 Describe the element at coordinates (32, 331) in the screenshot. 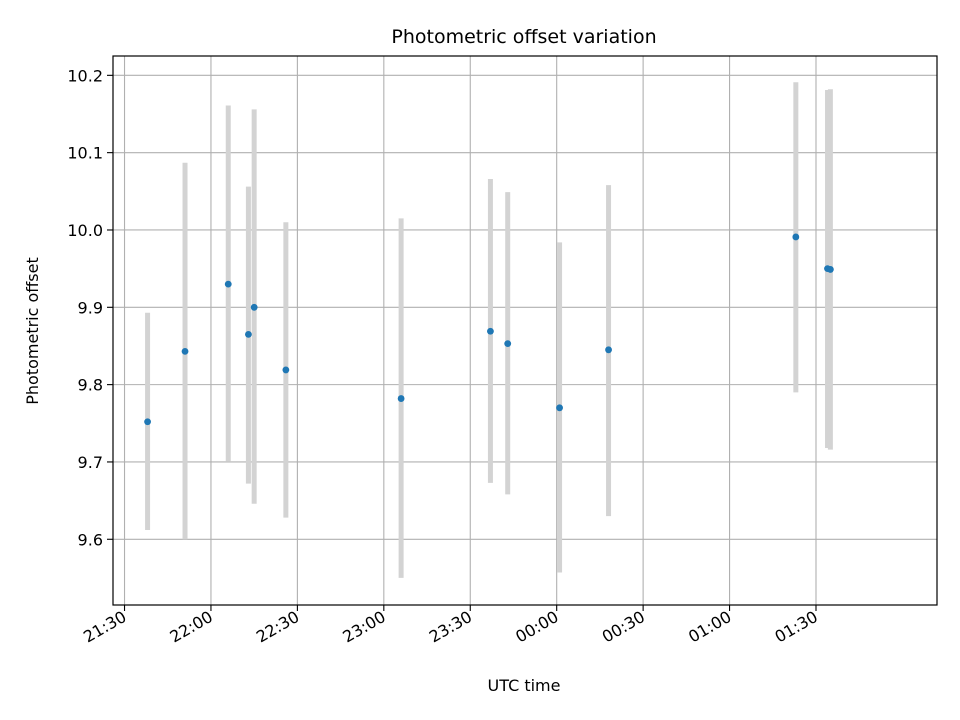

I see `y-axis-title: Photometric offset` at that location.